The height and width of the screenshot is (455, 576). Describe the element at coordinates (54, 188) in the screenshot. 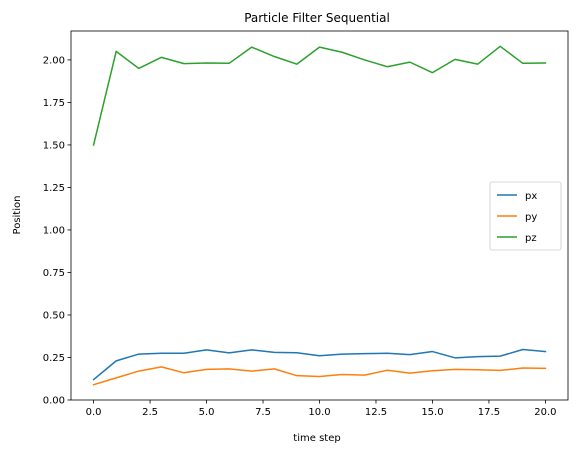

I see `y-tick-label: 1.25` at that location.